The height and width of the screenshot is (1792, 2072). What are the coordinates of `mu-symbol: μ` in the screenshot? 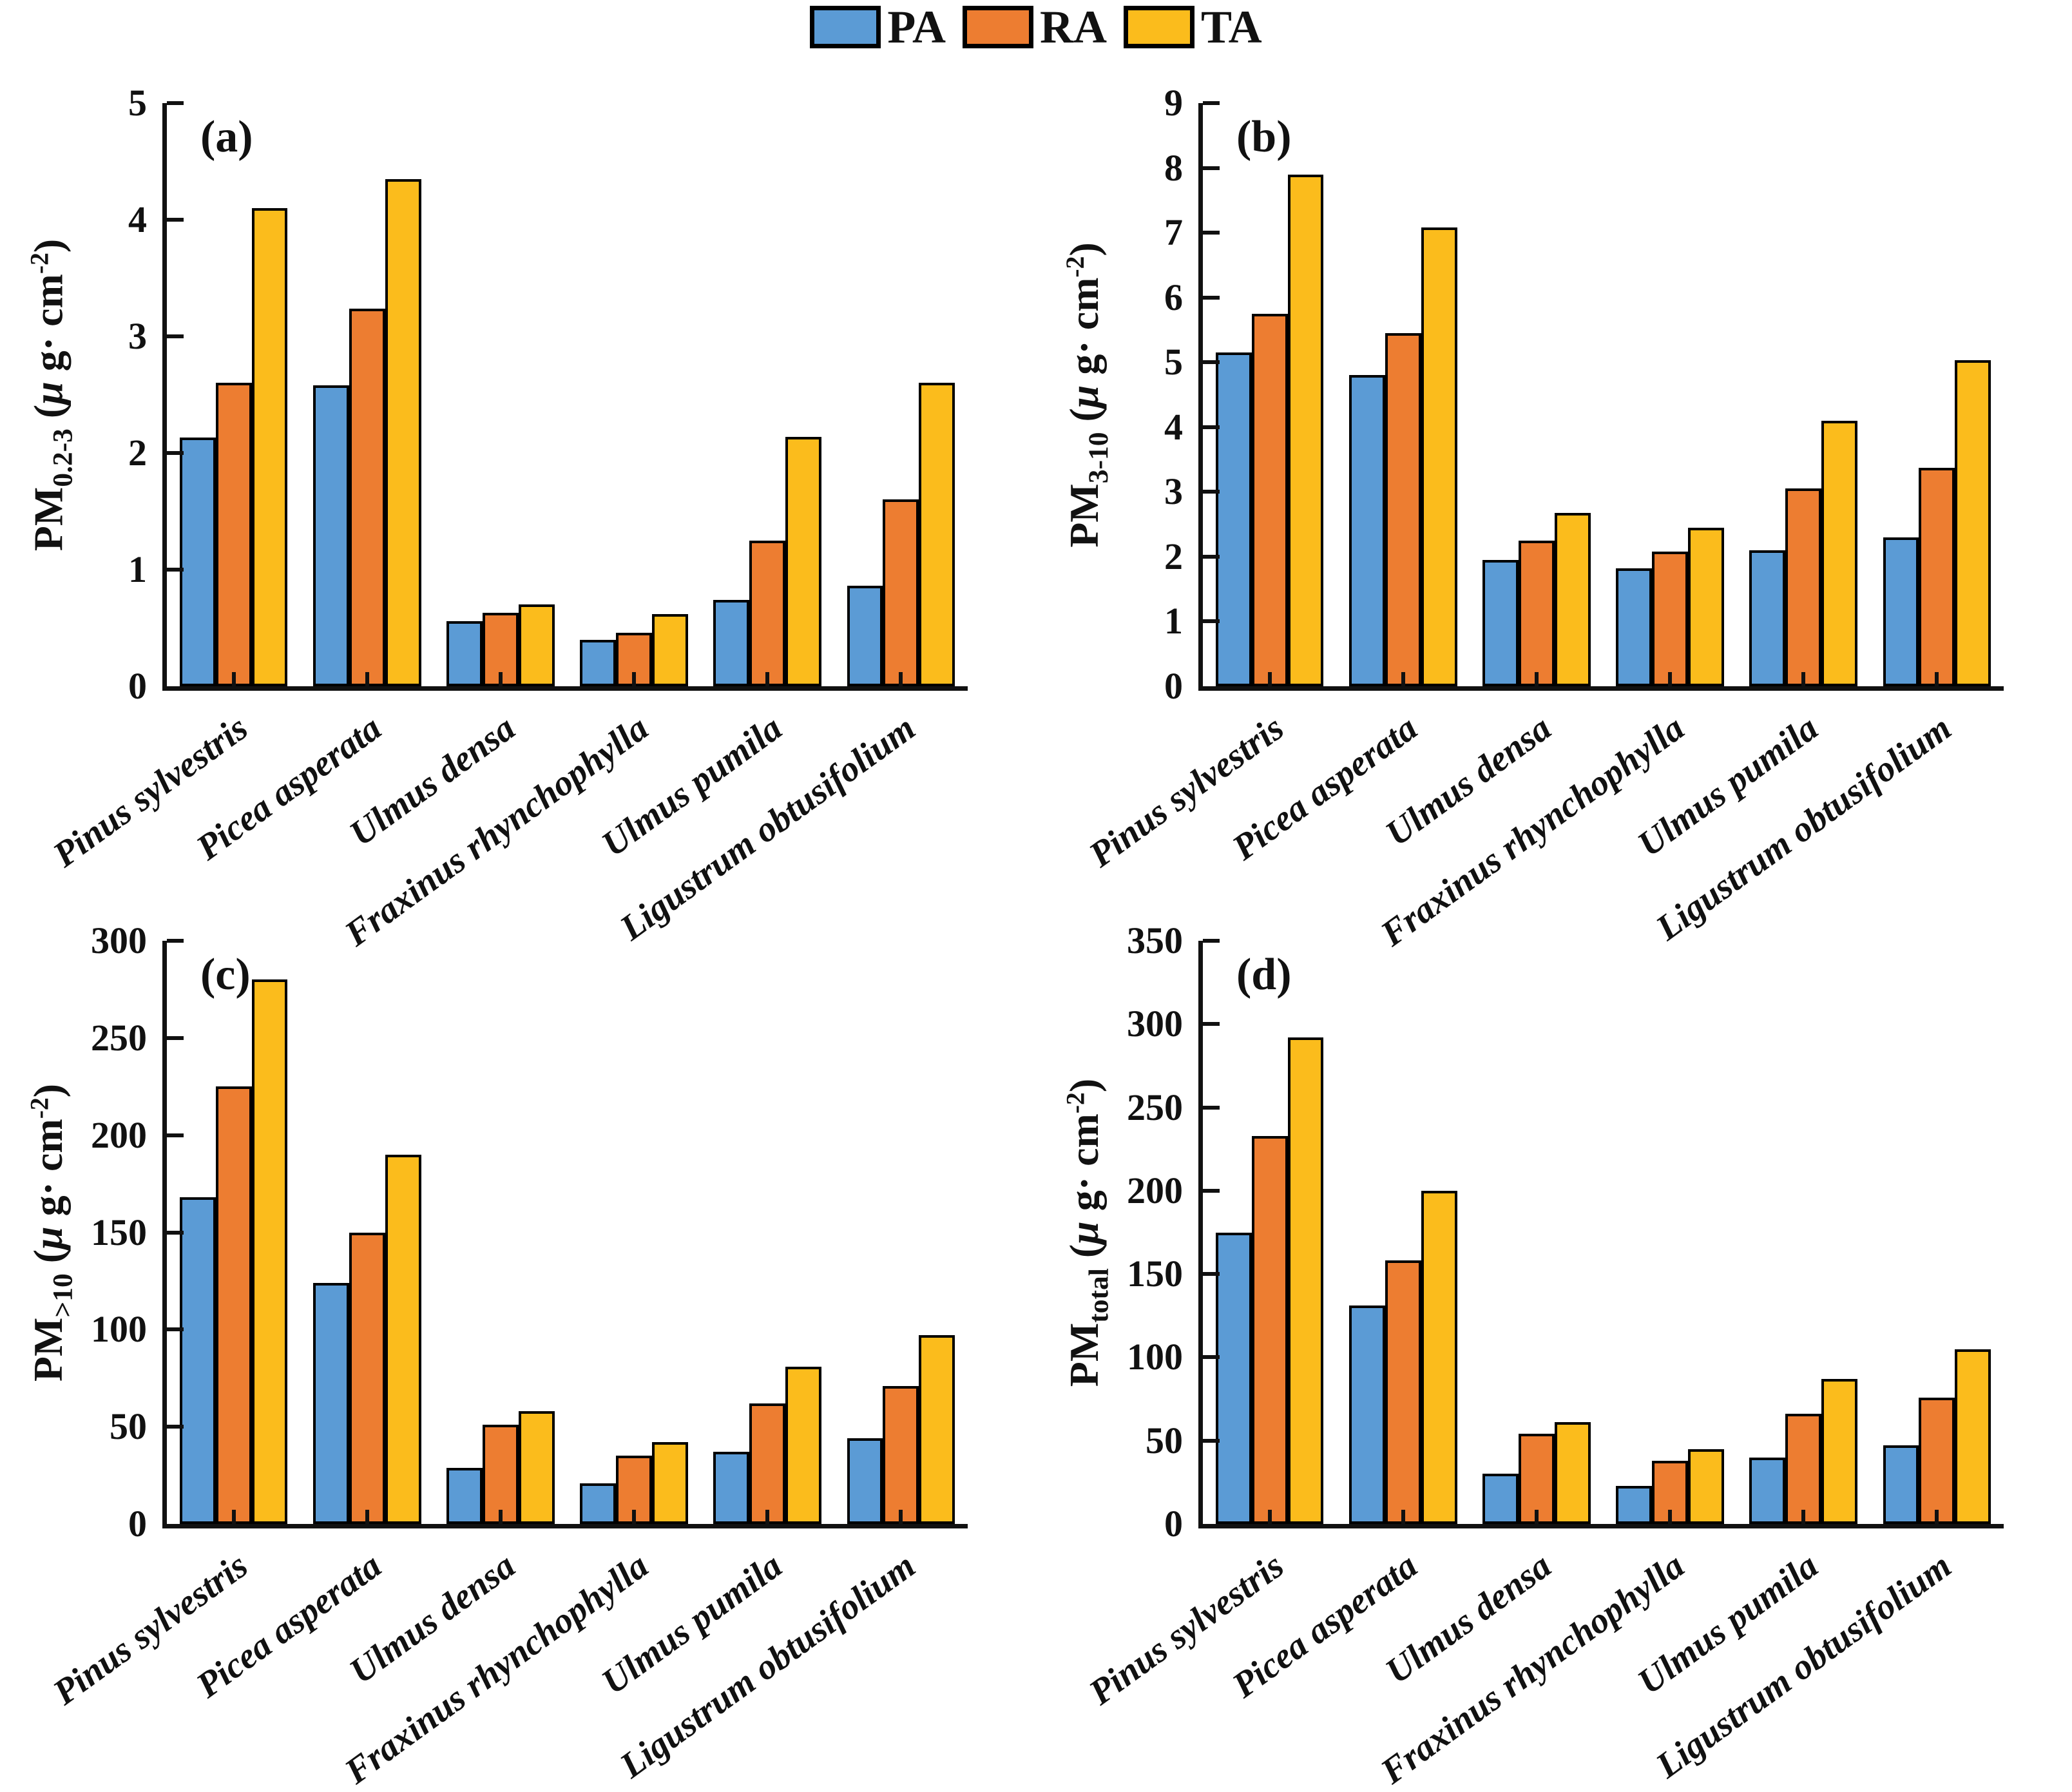 It's located at (48, 393).